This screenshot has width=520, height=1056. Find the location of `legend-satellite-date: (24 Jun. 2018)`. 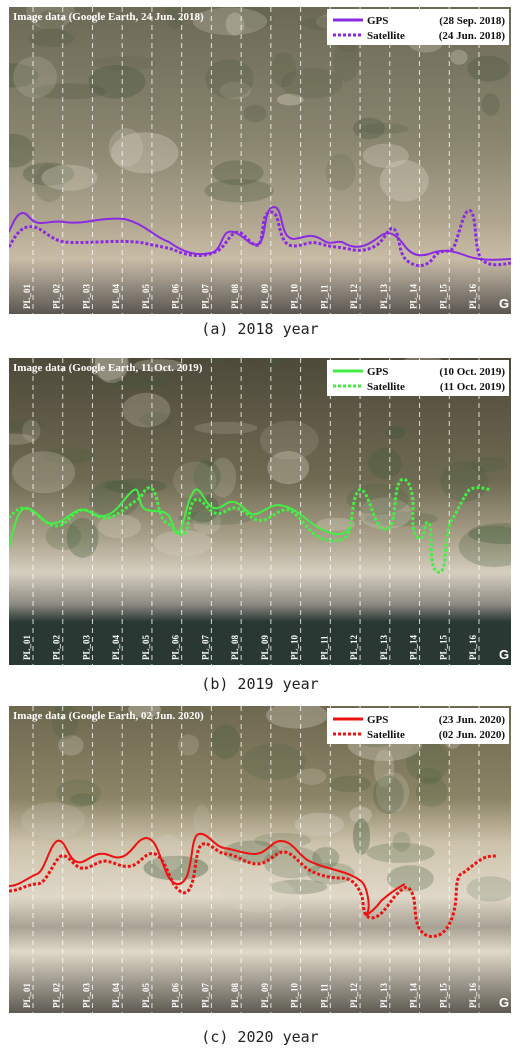

legend-satellite-date: (24 Jun. 2018) is located at coordinates (472, 36).